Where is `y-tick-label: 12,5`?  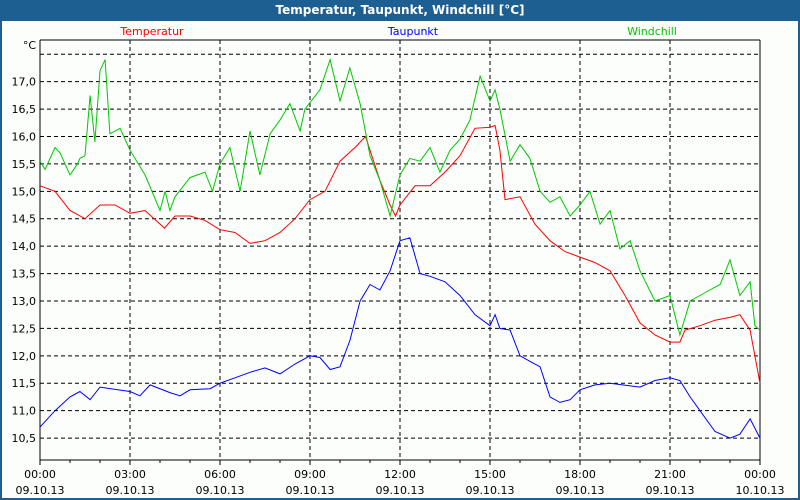
y-tick-label: 12,5 is located at coordinates (24, 328).